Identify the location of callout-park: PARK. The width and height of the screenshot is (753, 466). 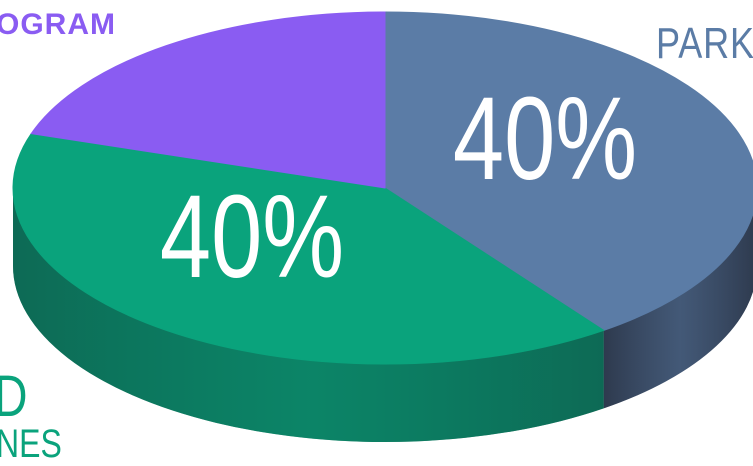
(704, 43).